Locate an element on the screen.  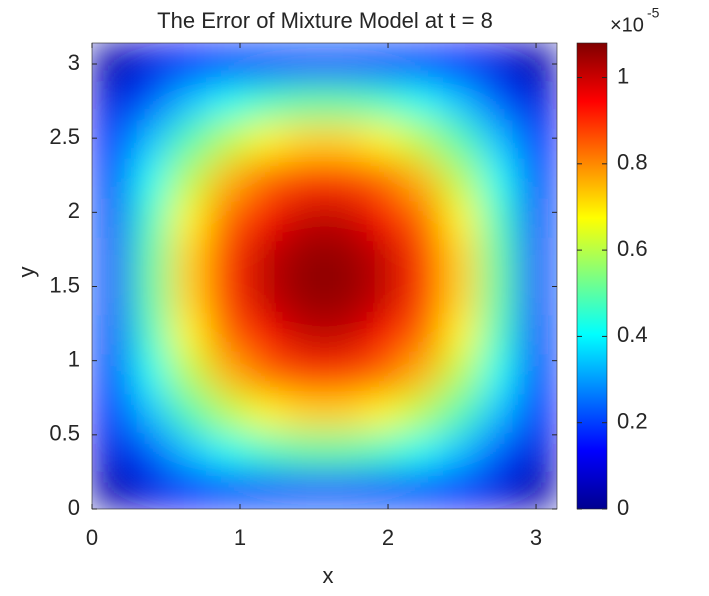
x-tick-label: 3 is located at coordinates (536, 537).